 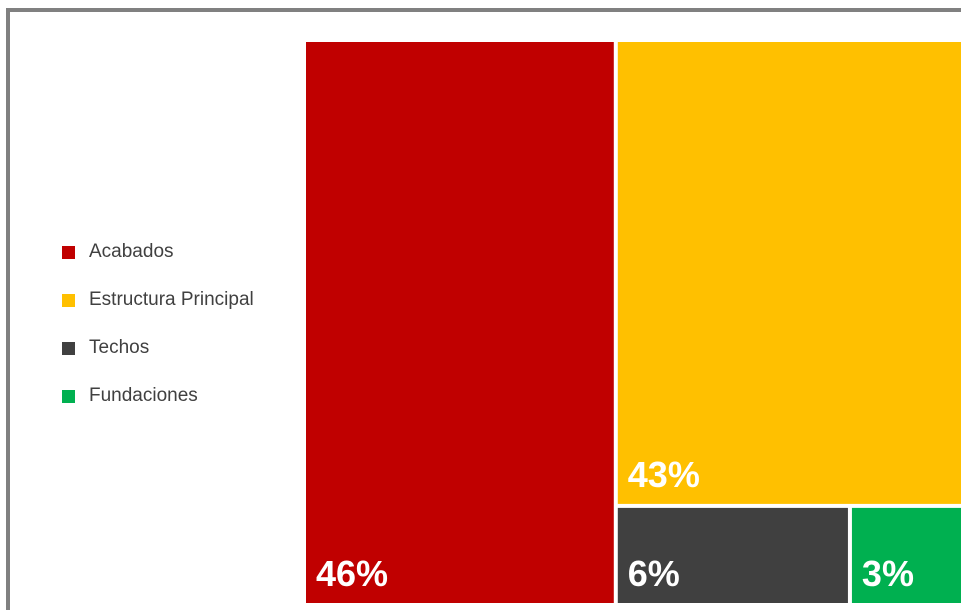 I want to click on legend-item-estructura-principal: Estructura Principal, so click(x=177, y=300).